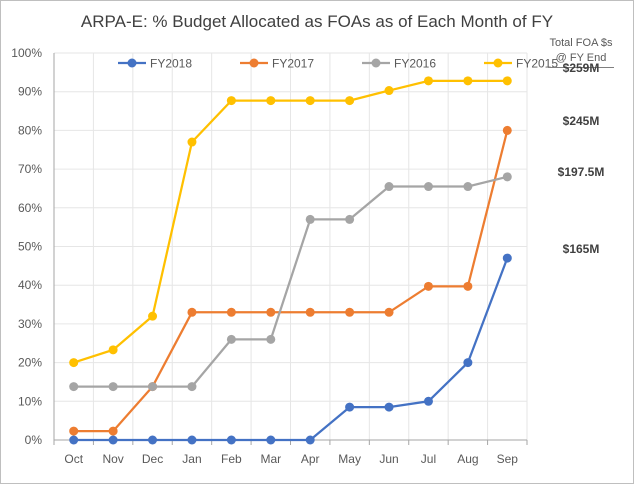 The width and height of the screenshot is (634, 484). I want to click on y-tick-label: 50%, so click(30, 247).